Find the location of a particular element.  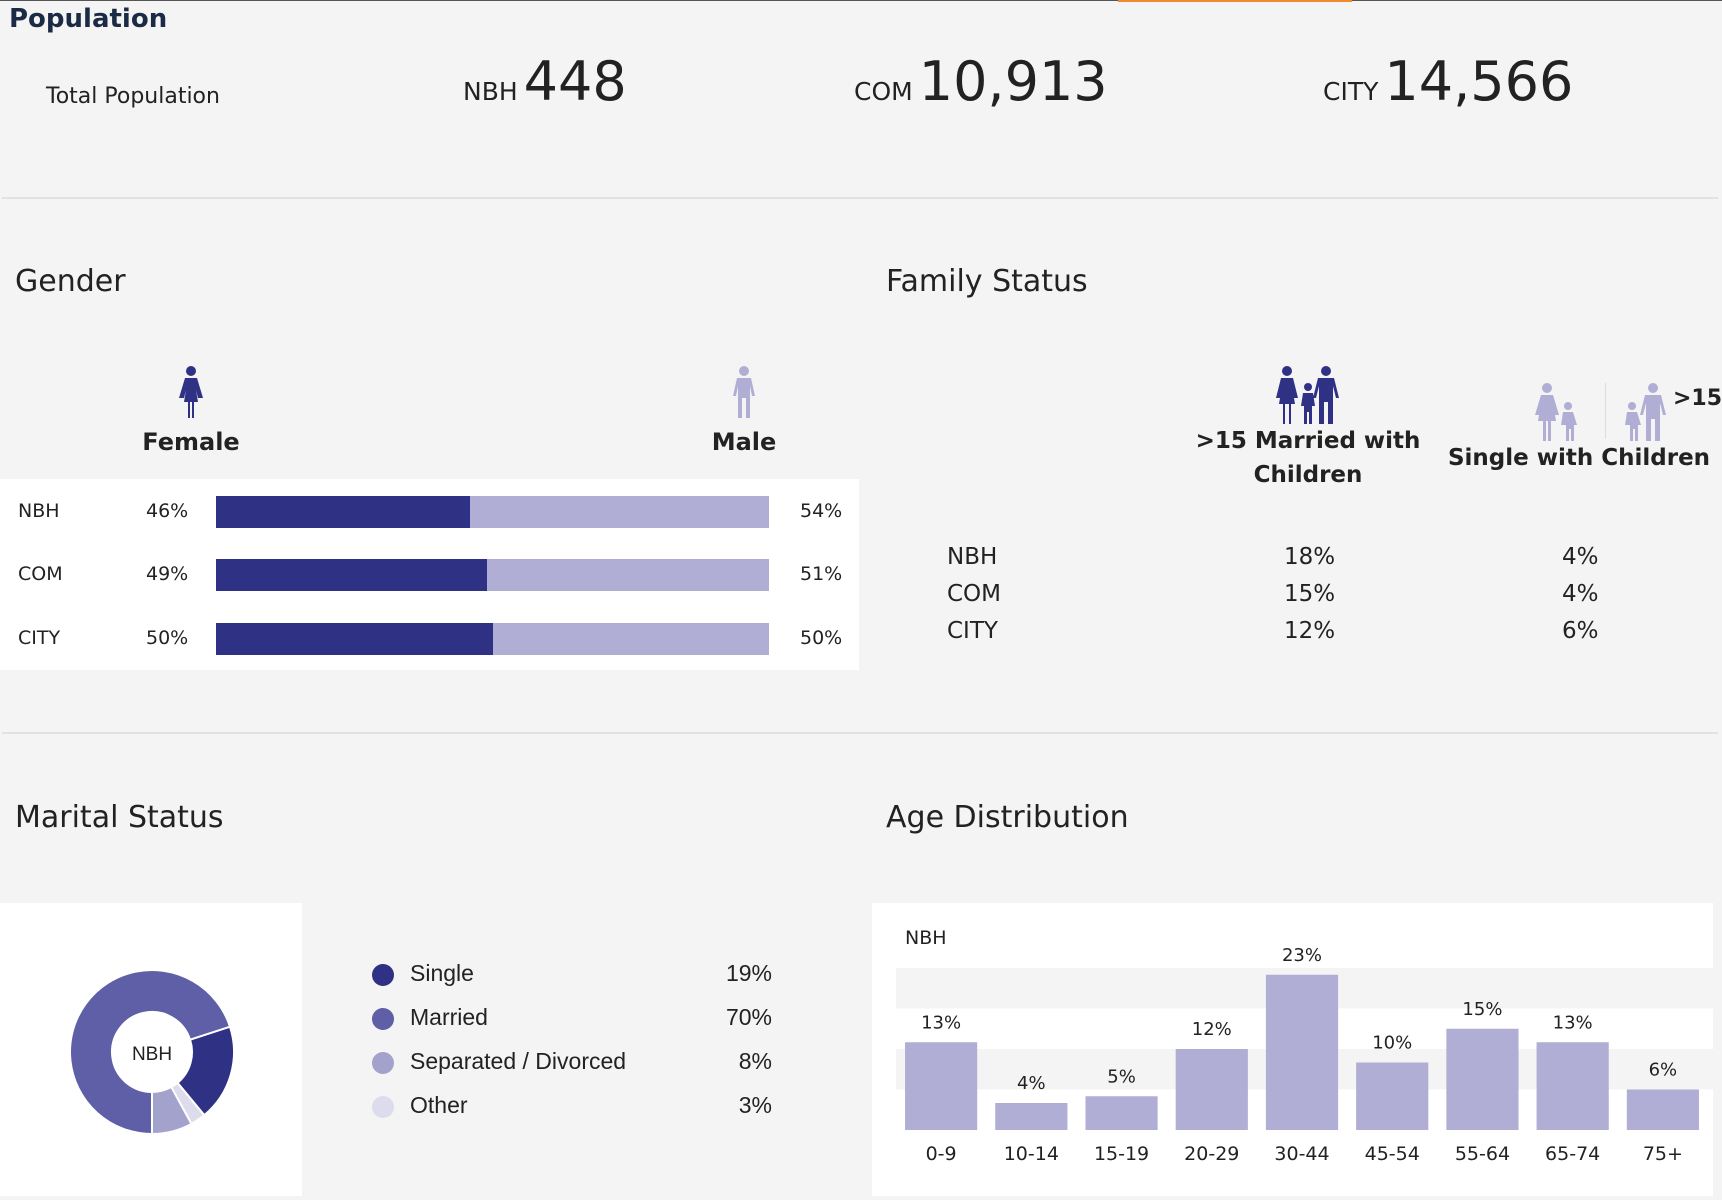

male-label: Male is located at coordinates (744, 442).